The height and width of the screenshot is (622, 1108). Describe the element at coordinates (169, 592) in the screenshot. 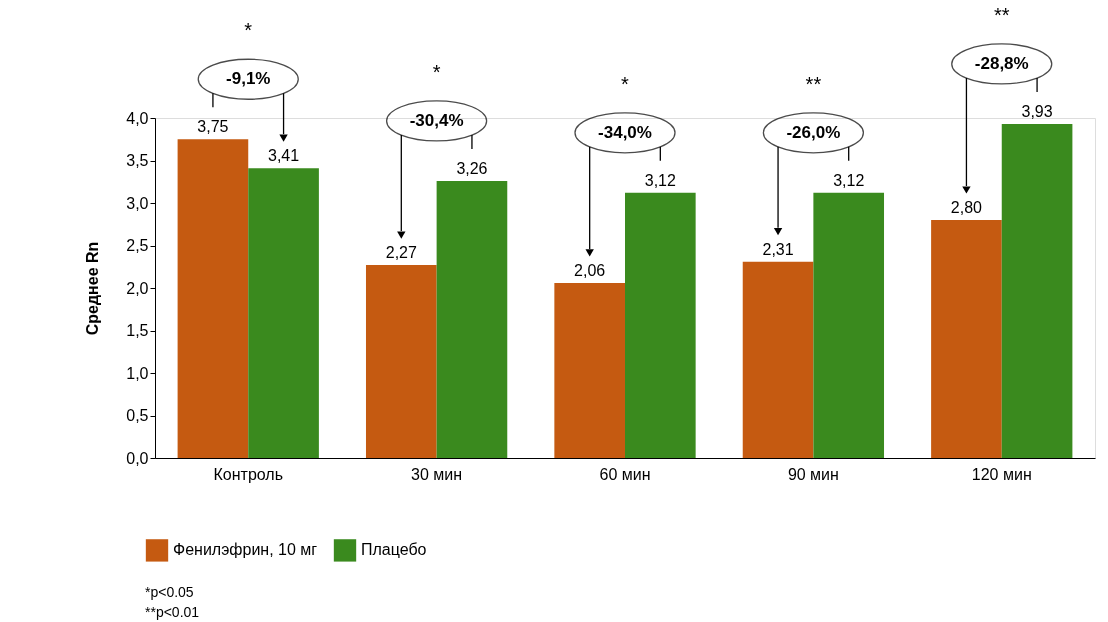

I see `text: *p<0.05` at that location.